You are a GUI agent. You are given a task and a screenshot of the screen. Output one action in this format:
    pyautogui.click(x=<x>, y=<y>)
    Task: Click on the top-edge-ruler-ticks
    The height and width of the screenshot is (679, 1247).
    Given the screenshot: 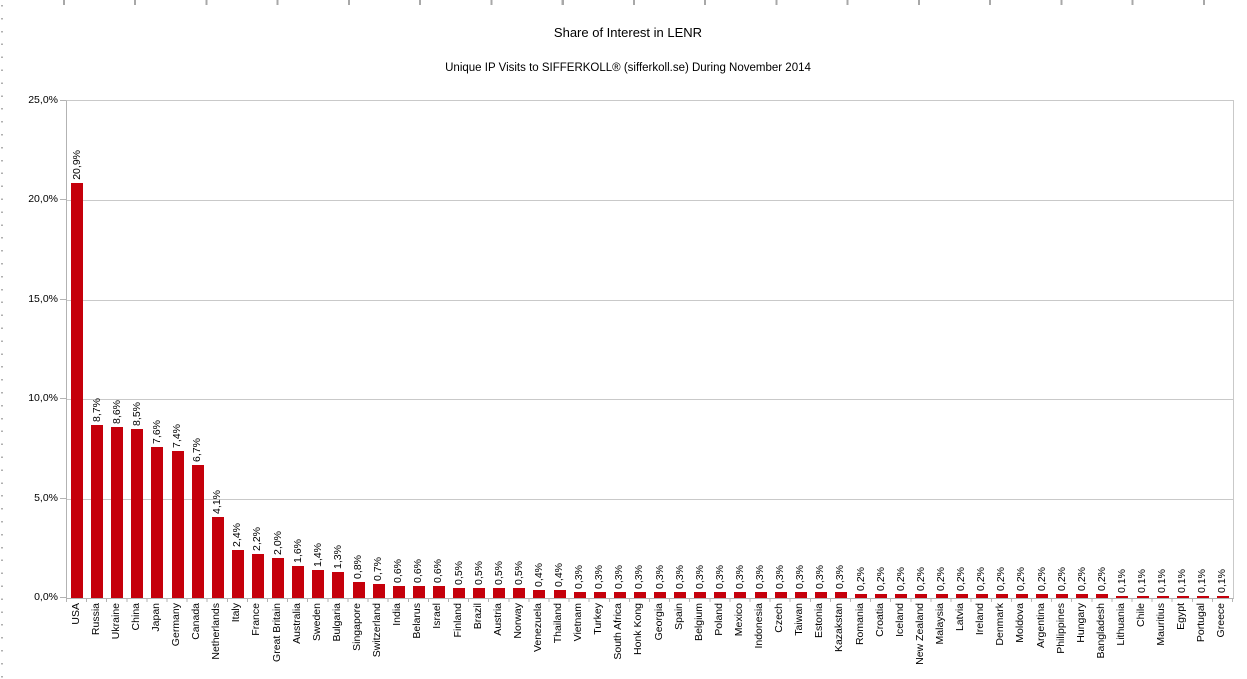 What is the action you would take?
    pyautogui.click(x=655, y=2)
    